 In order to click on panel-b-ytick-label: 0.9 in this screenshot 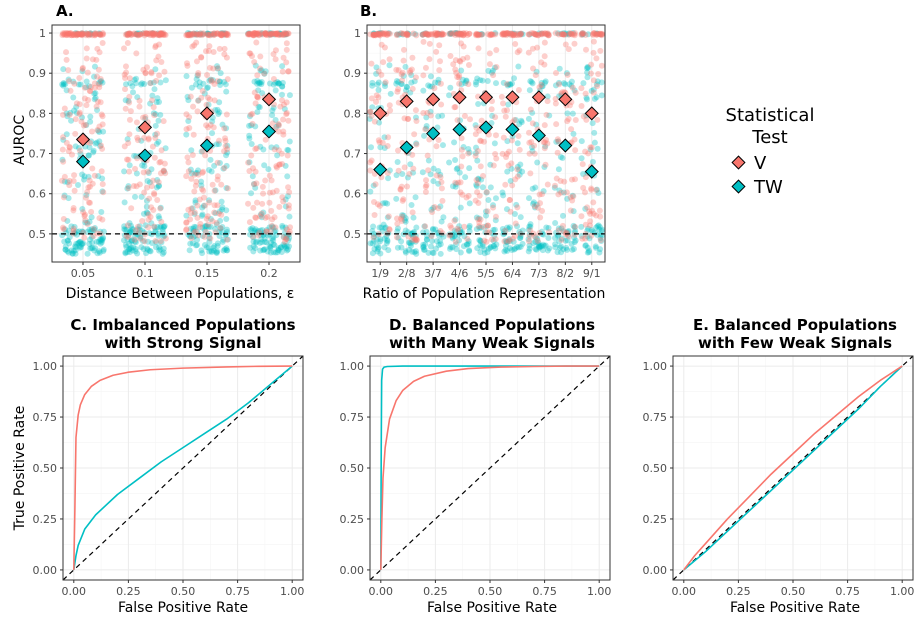, I will do `click(353, 73)`.